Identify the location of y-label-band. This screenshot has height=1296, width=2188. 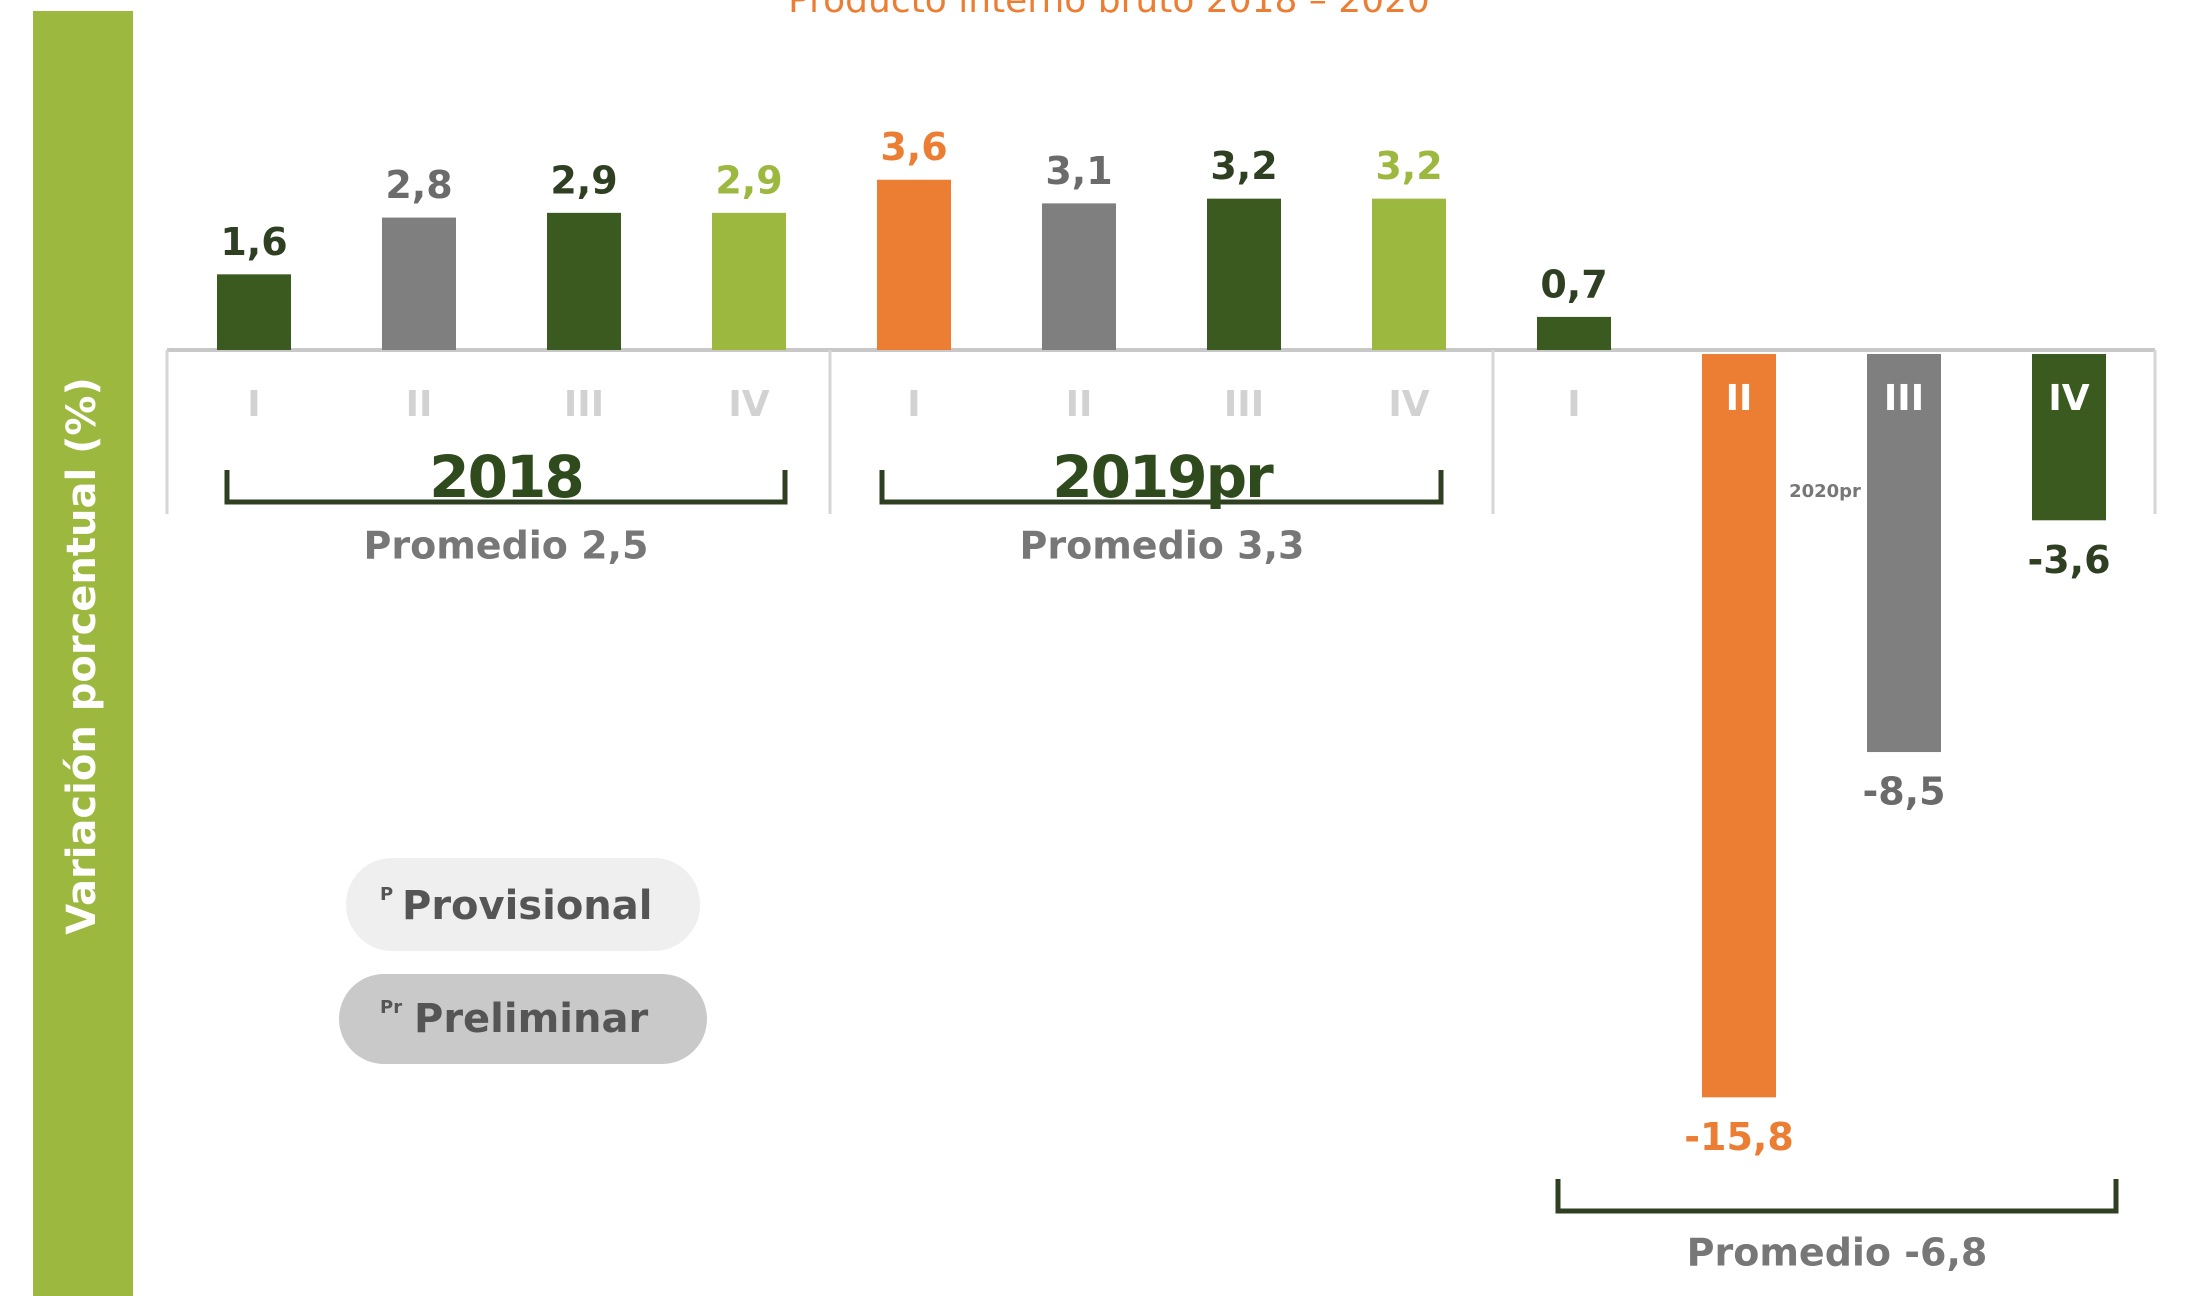
(83, 653).